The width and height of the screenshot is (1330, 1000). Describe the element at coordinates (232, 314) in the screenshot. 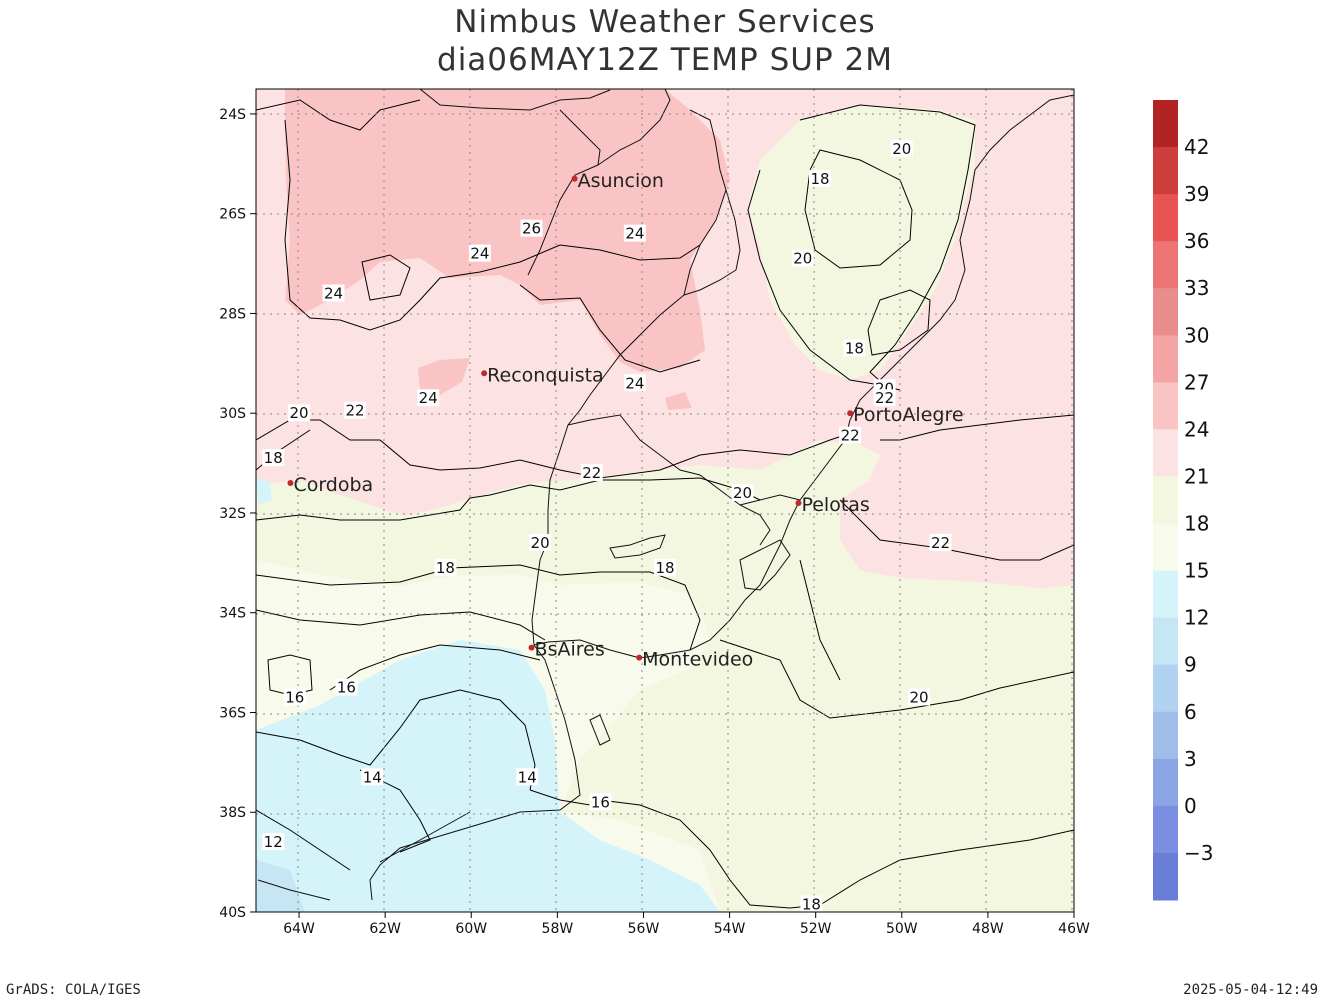

I see `lat-label: 28S` at that location.